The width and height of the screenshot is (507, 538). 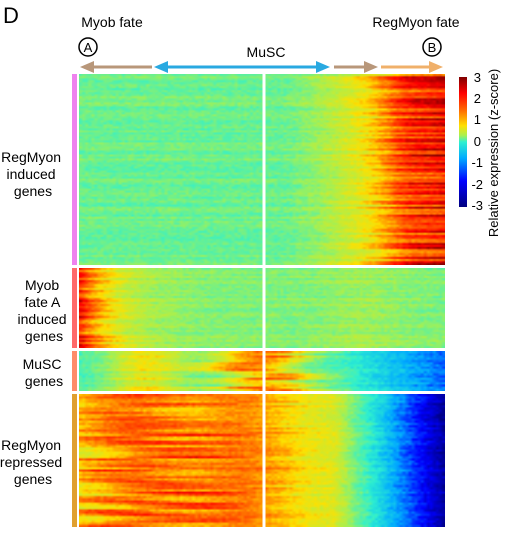 What do you see at coordinates (477, 162) in the screenshot?
I see `colorbar-tick: -1` at bounding box center [477, 162].